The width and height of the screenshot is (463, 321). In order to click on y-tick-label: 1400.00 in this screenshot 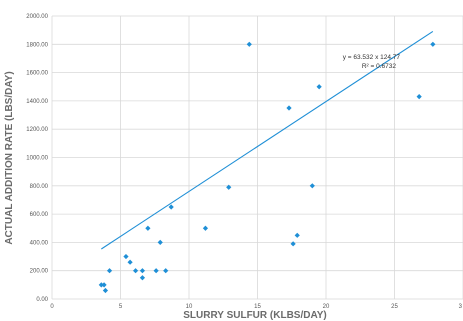, I will do `click(37, 102)`.